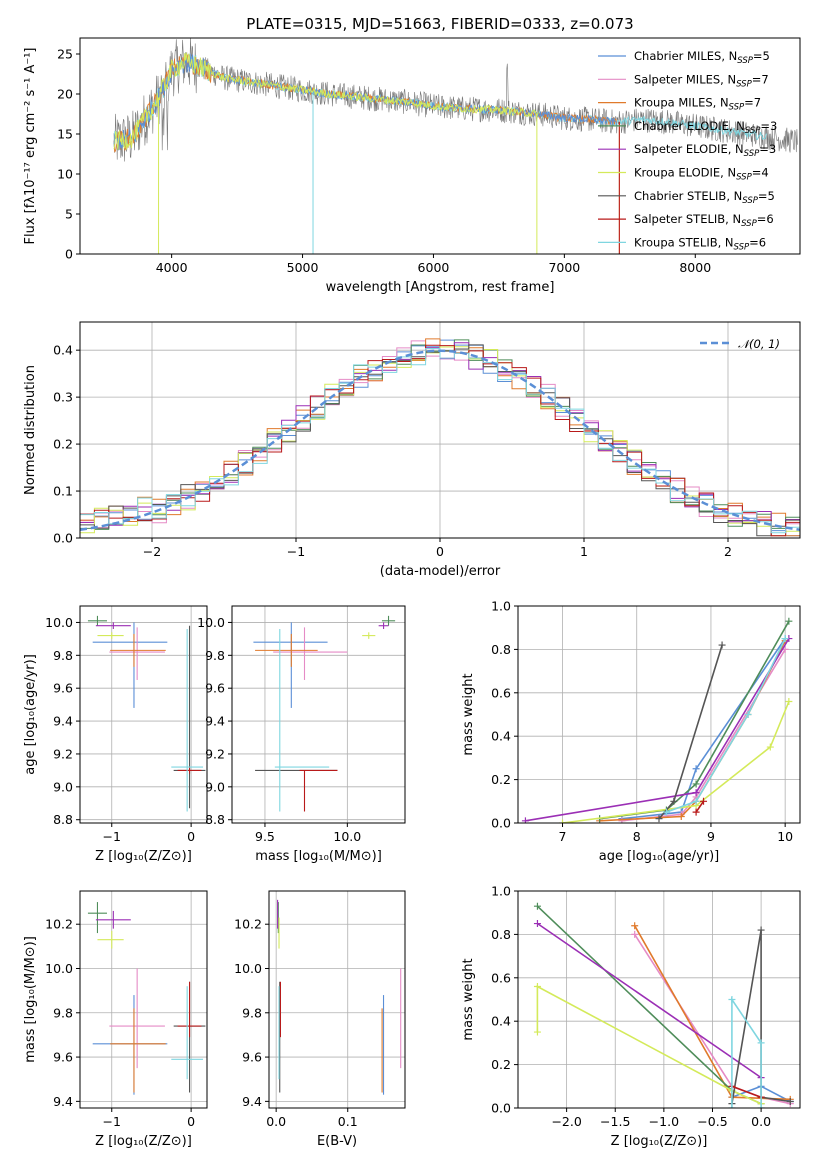 The image size is (819, 1174). What do you see at coordinates (434, 267) in the screenshot?
I see `x-tick-label: 6000` at bounding box center [434, 267].